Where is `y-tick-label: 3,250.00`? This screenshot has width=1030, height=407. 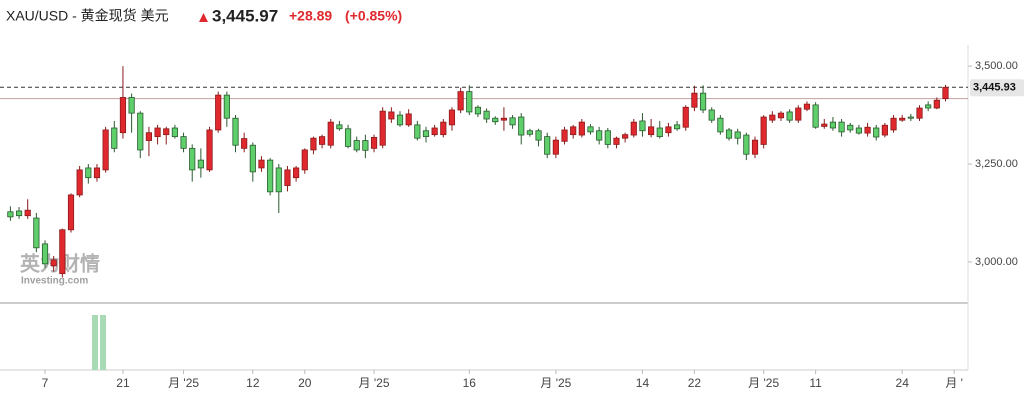
y-tick-label: 3,250.00 is located at coordinates (996, 164).